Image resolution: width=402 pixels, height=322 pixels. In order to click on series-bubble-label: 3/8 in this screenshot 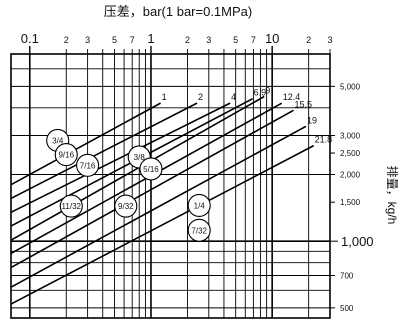, I will do `click(140, 157)`.